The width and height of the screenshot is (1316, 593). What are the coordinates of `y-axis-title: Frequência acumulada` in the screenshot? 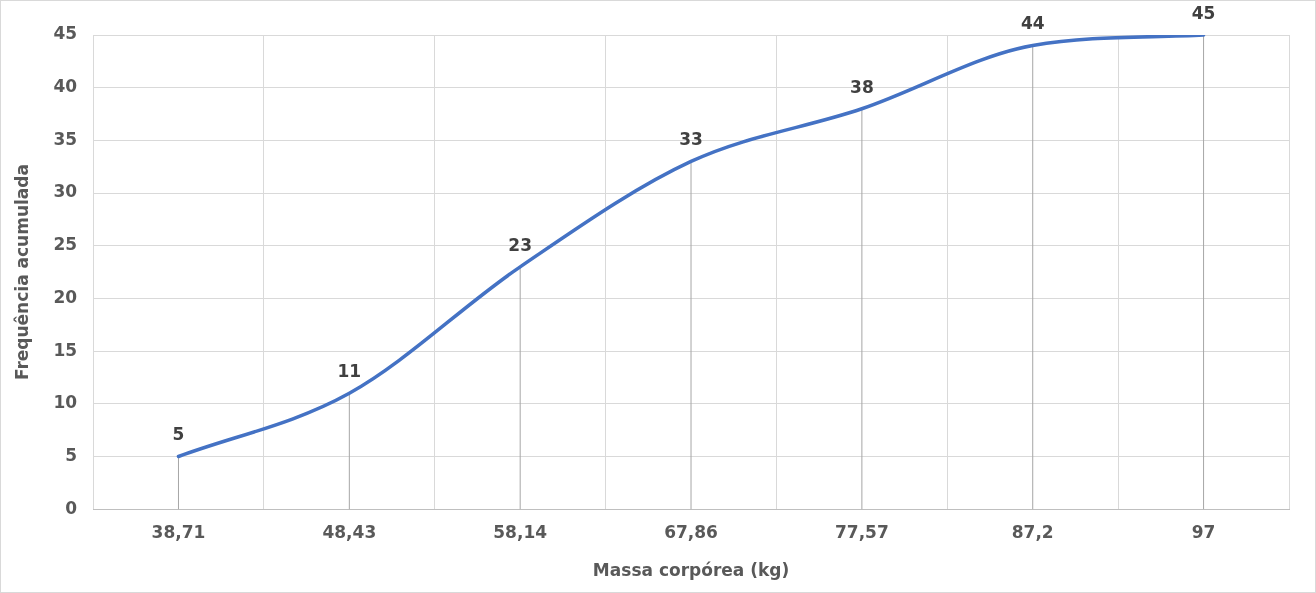 It's located at (21, 272).